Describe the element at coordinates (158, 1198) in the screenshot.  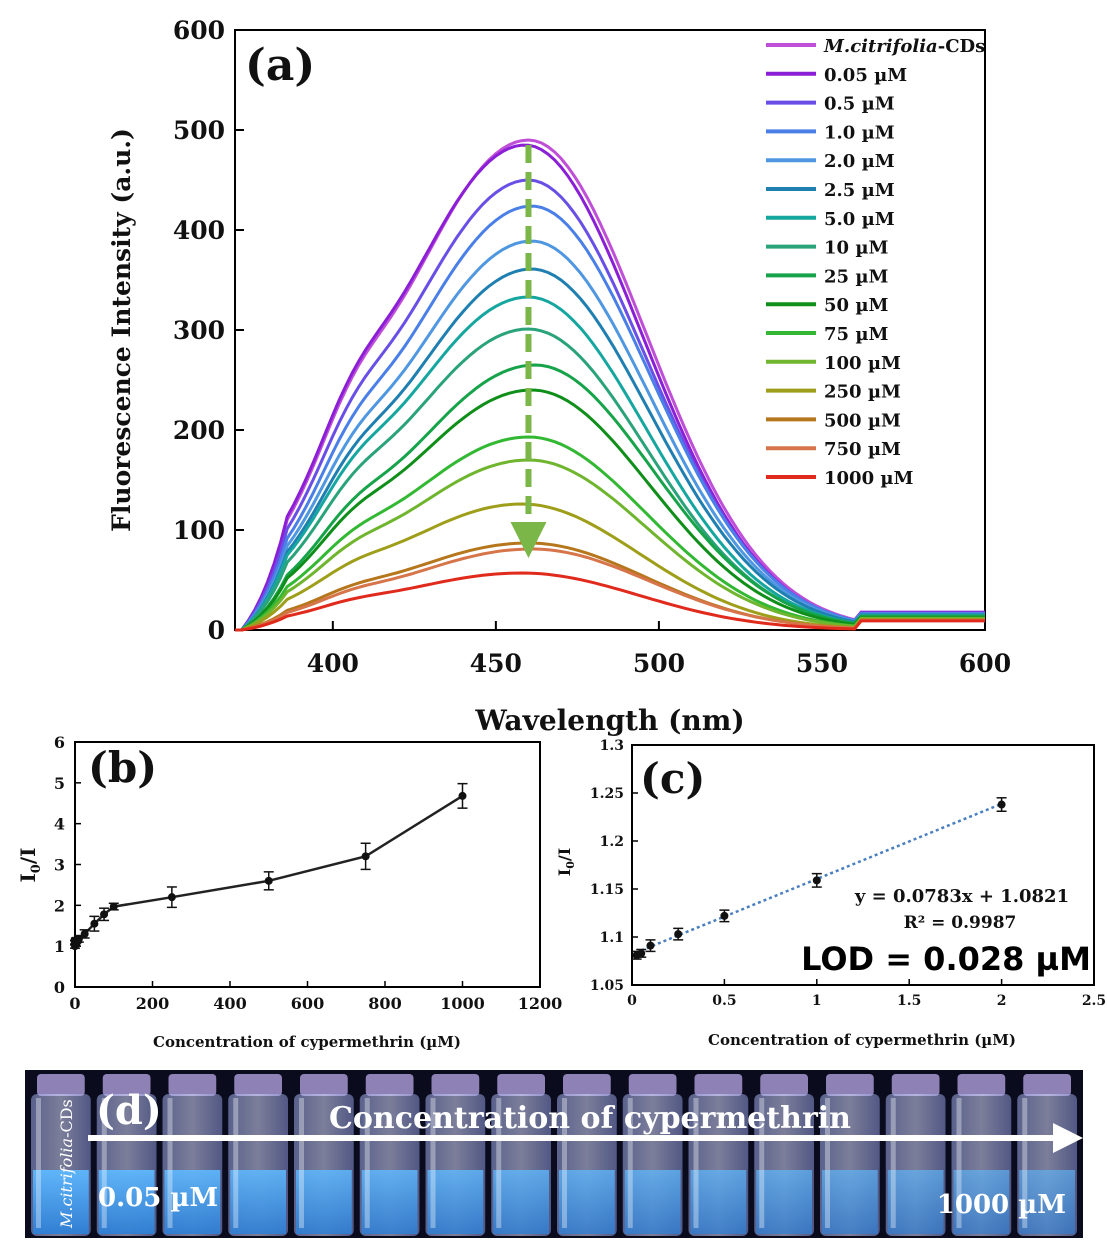
I see `start-concentration-label: 0.05 µM` at that location.